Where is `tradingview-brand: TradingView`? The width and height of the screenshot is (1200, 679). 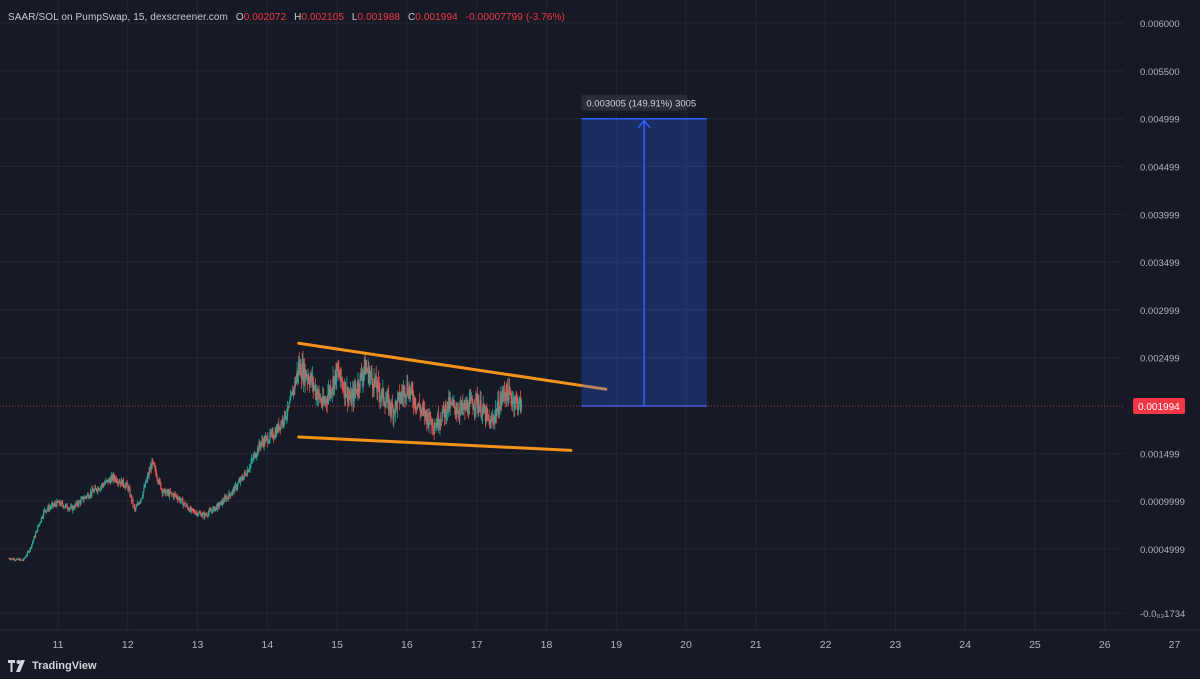
tradingview-brand: TradingView is located at coordinates (52, 666).